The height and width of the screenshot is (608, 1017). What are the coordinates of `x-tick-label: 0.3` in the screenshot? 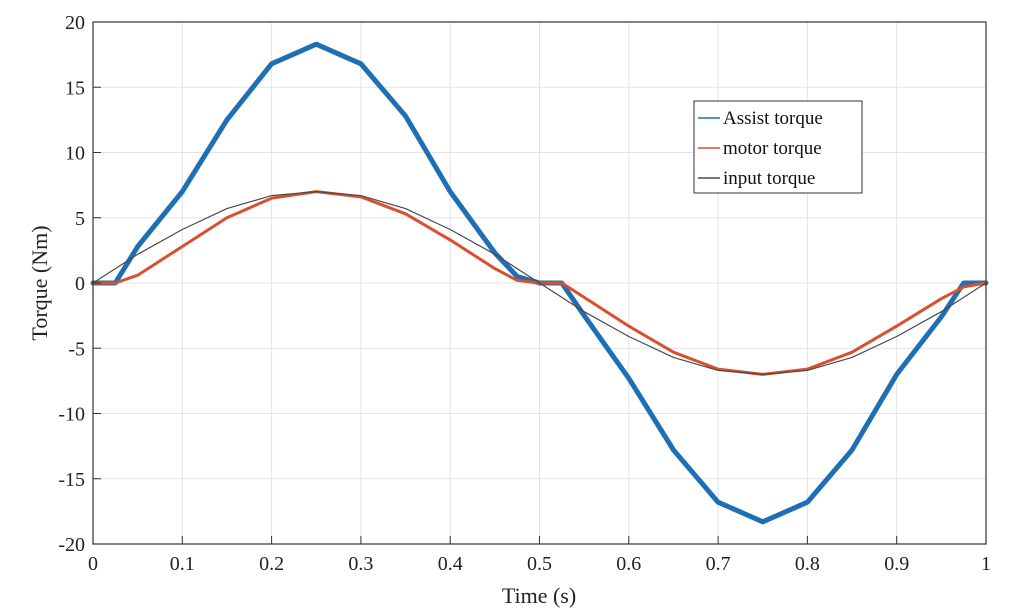 It's located at (360, 564).